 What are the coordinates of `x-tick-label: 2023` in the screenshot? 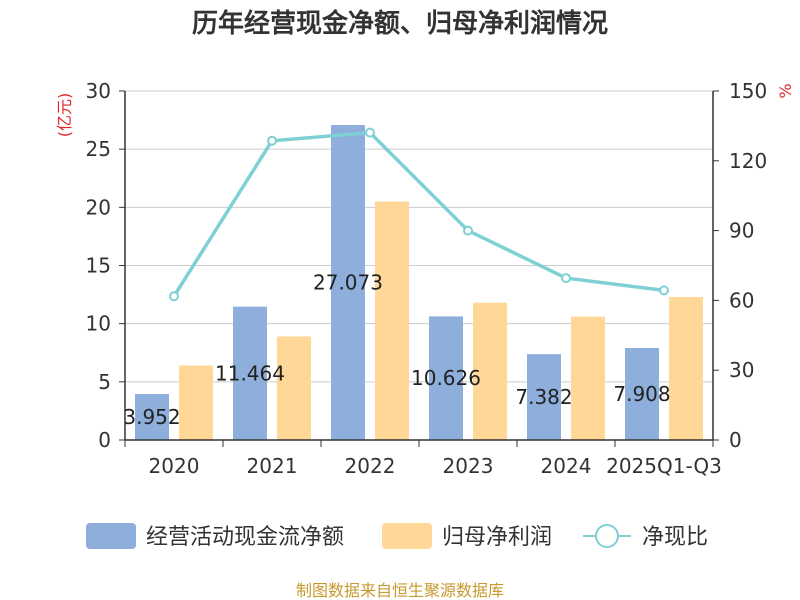 It's located at (468, 466).